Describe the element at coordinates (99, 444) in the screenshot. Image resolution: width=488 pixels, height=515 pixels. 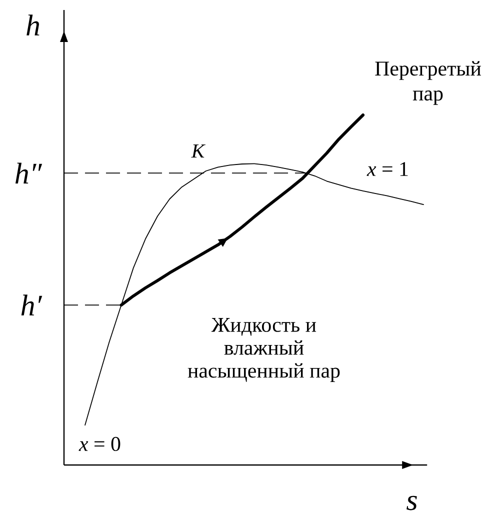
I see `annotation: x = 0` at that location.